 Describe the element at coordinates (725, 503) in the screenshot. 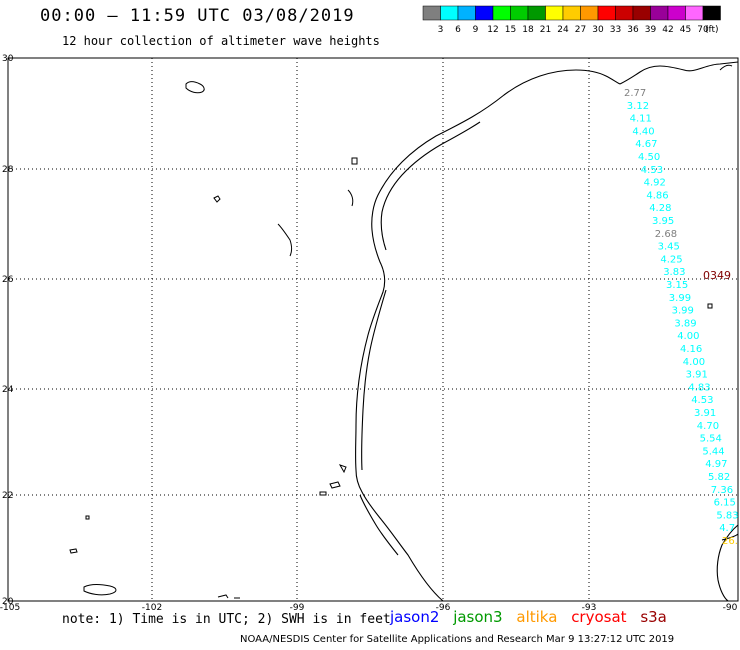

I see `swh-value-label: 6.15` at that location.